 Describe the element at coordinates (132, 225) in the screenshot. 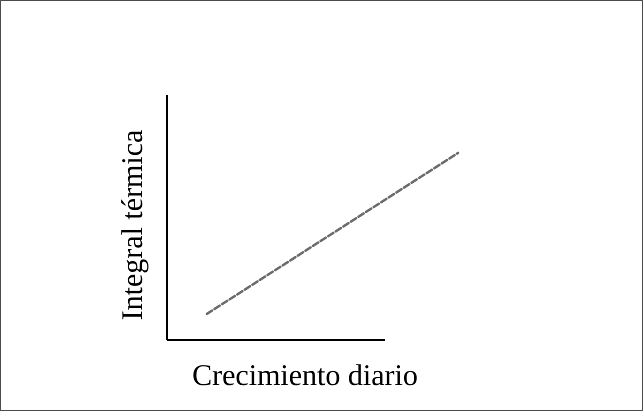

I see `y-axis-title: Integral térmica` at that location.